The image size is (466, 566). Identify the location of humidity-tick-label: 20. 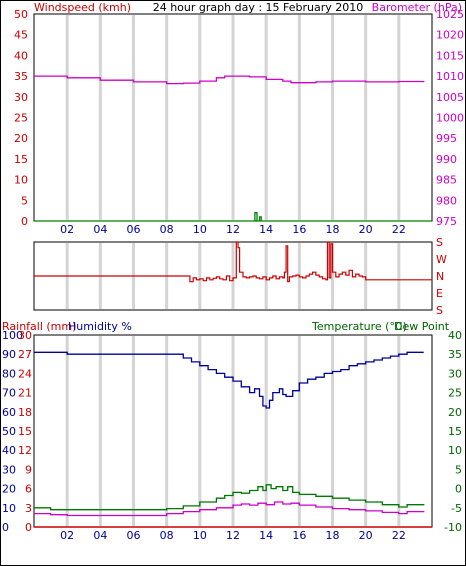
(9, 489).